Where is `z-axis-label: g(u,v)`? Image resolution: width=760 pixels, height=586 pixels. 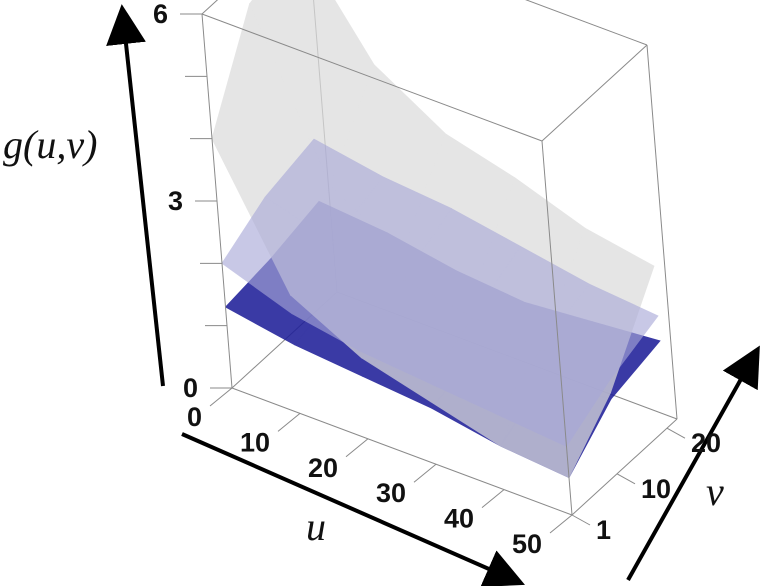 z-axis-label: g(u,v) is located at coordinates (50, 144).